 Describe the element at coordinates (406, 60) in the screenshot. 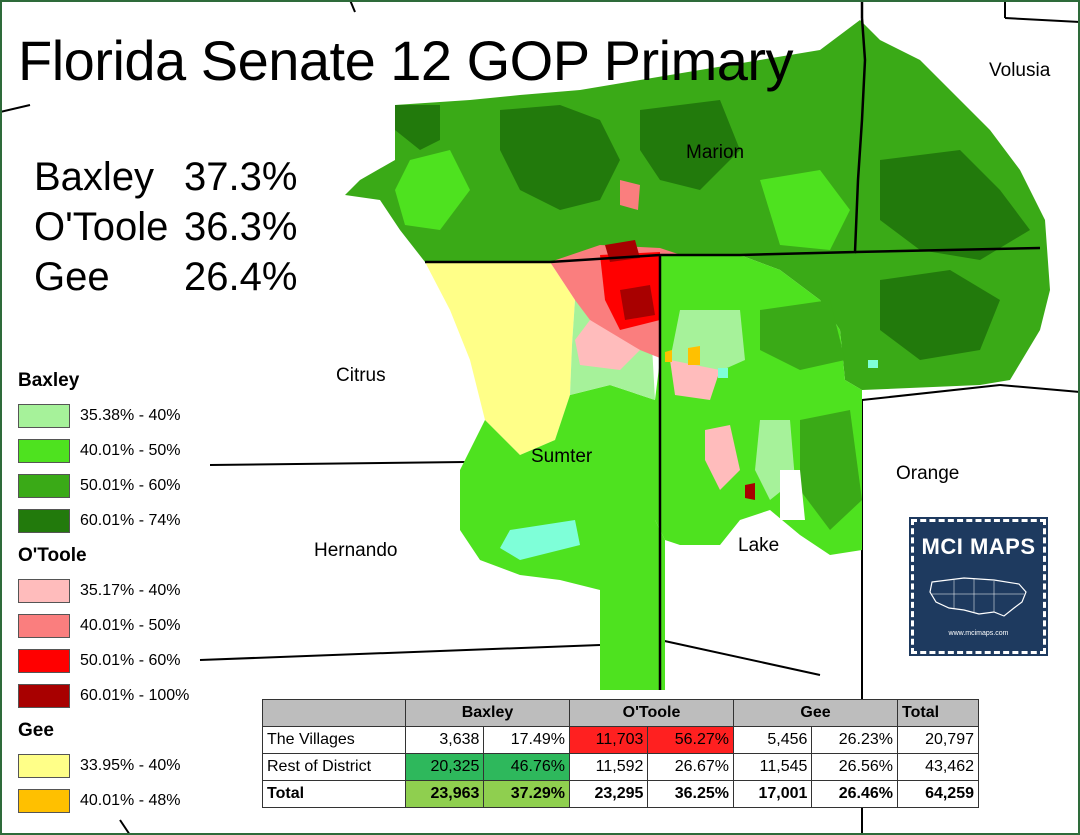

I see `map-title: Florida Senate 12 GOP Primary` at that location.